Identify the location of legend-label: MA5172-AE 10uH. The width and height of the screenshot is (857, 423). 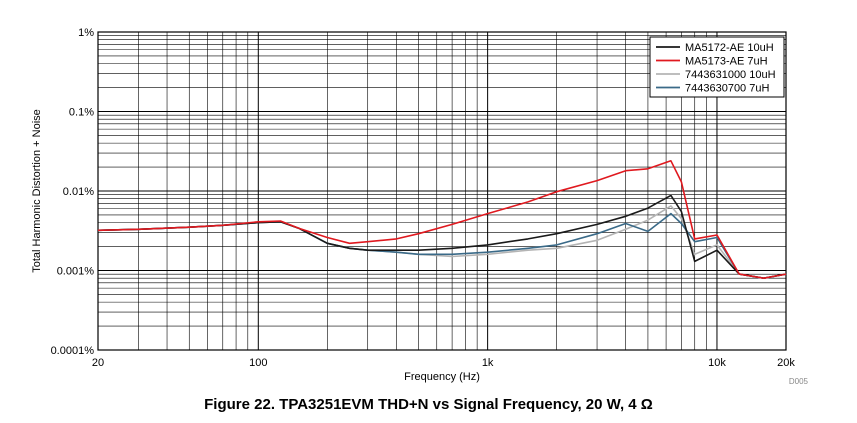
(729, 48).